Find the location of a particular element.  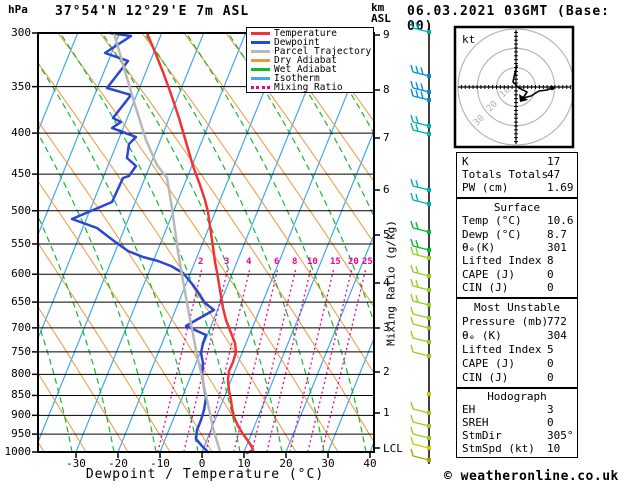

table-row-label: Lifted Index is located at coordinates (502, 261).